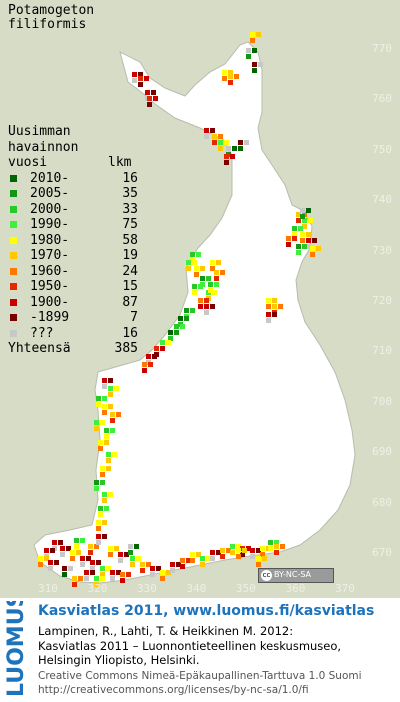 The width and height of the screenshot is (400, 702). What do you see at coordinates (73, 256) in the screenshot?
I see `legend-row: 1970- 19` at bounding box center [73, 256].